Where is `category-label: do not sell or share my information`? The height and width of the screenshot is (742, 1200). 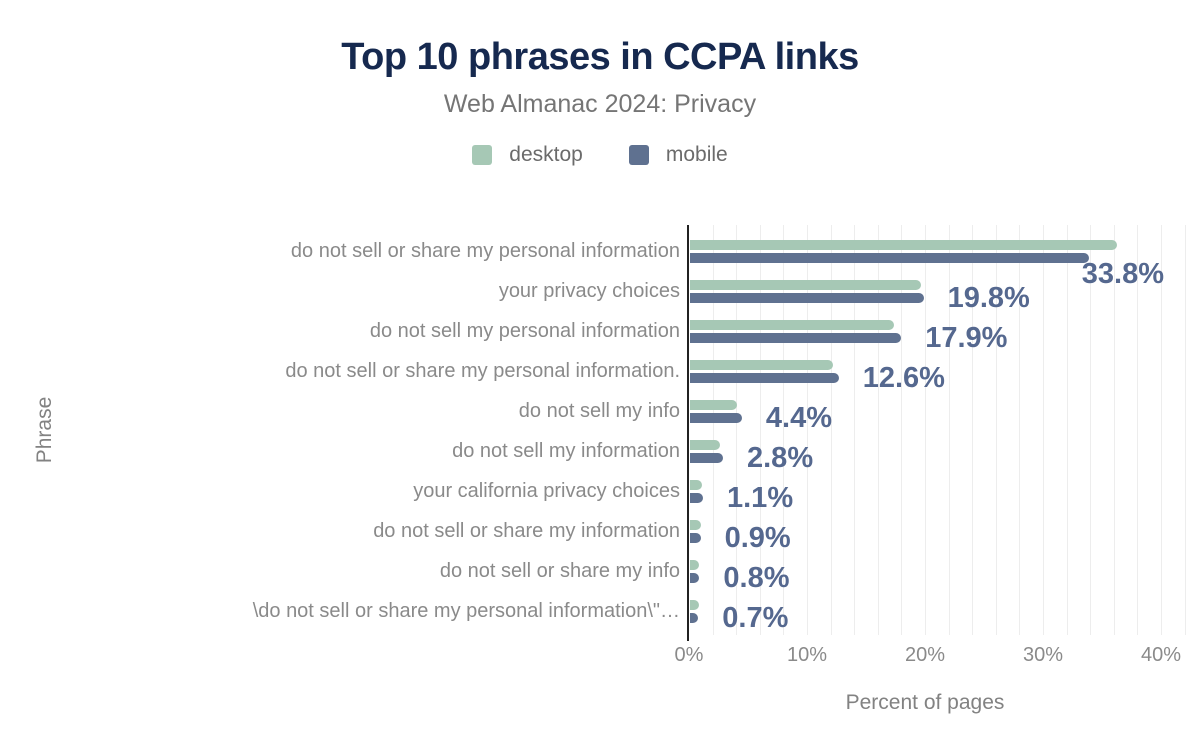 category-label: do not sell or share my information is located at coordinates (526, 531).